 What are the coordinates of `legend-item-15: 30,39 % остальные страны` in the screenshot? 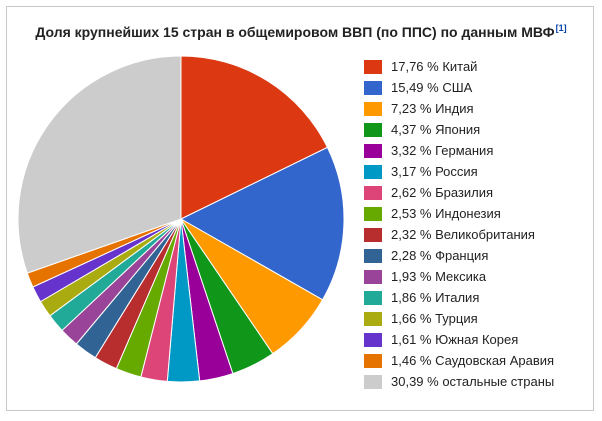 It's located at (459, 381).